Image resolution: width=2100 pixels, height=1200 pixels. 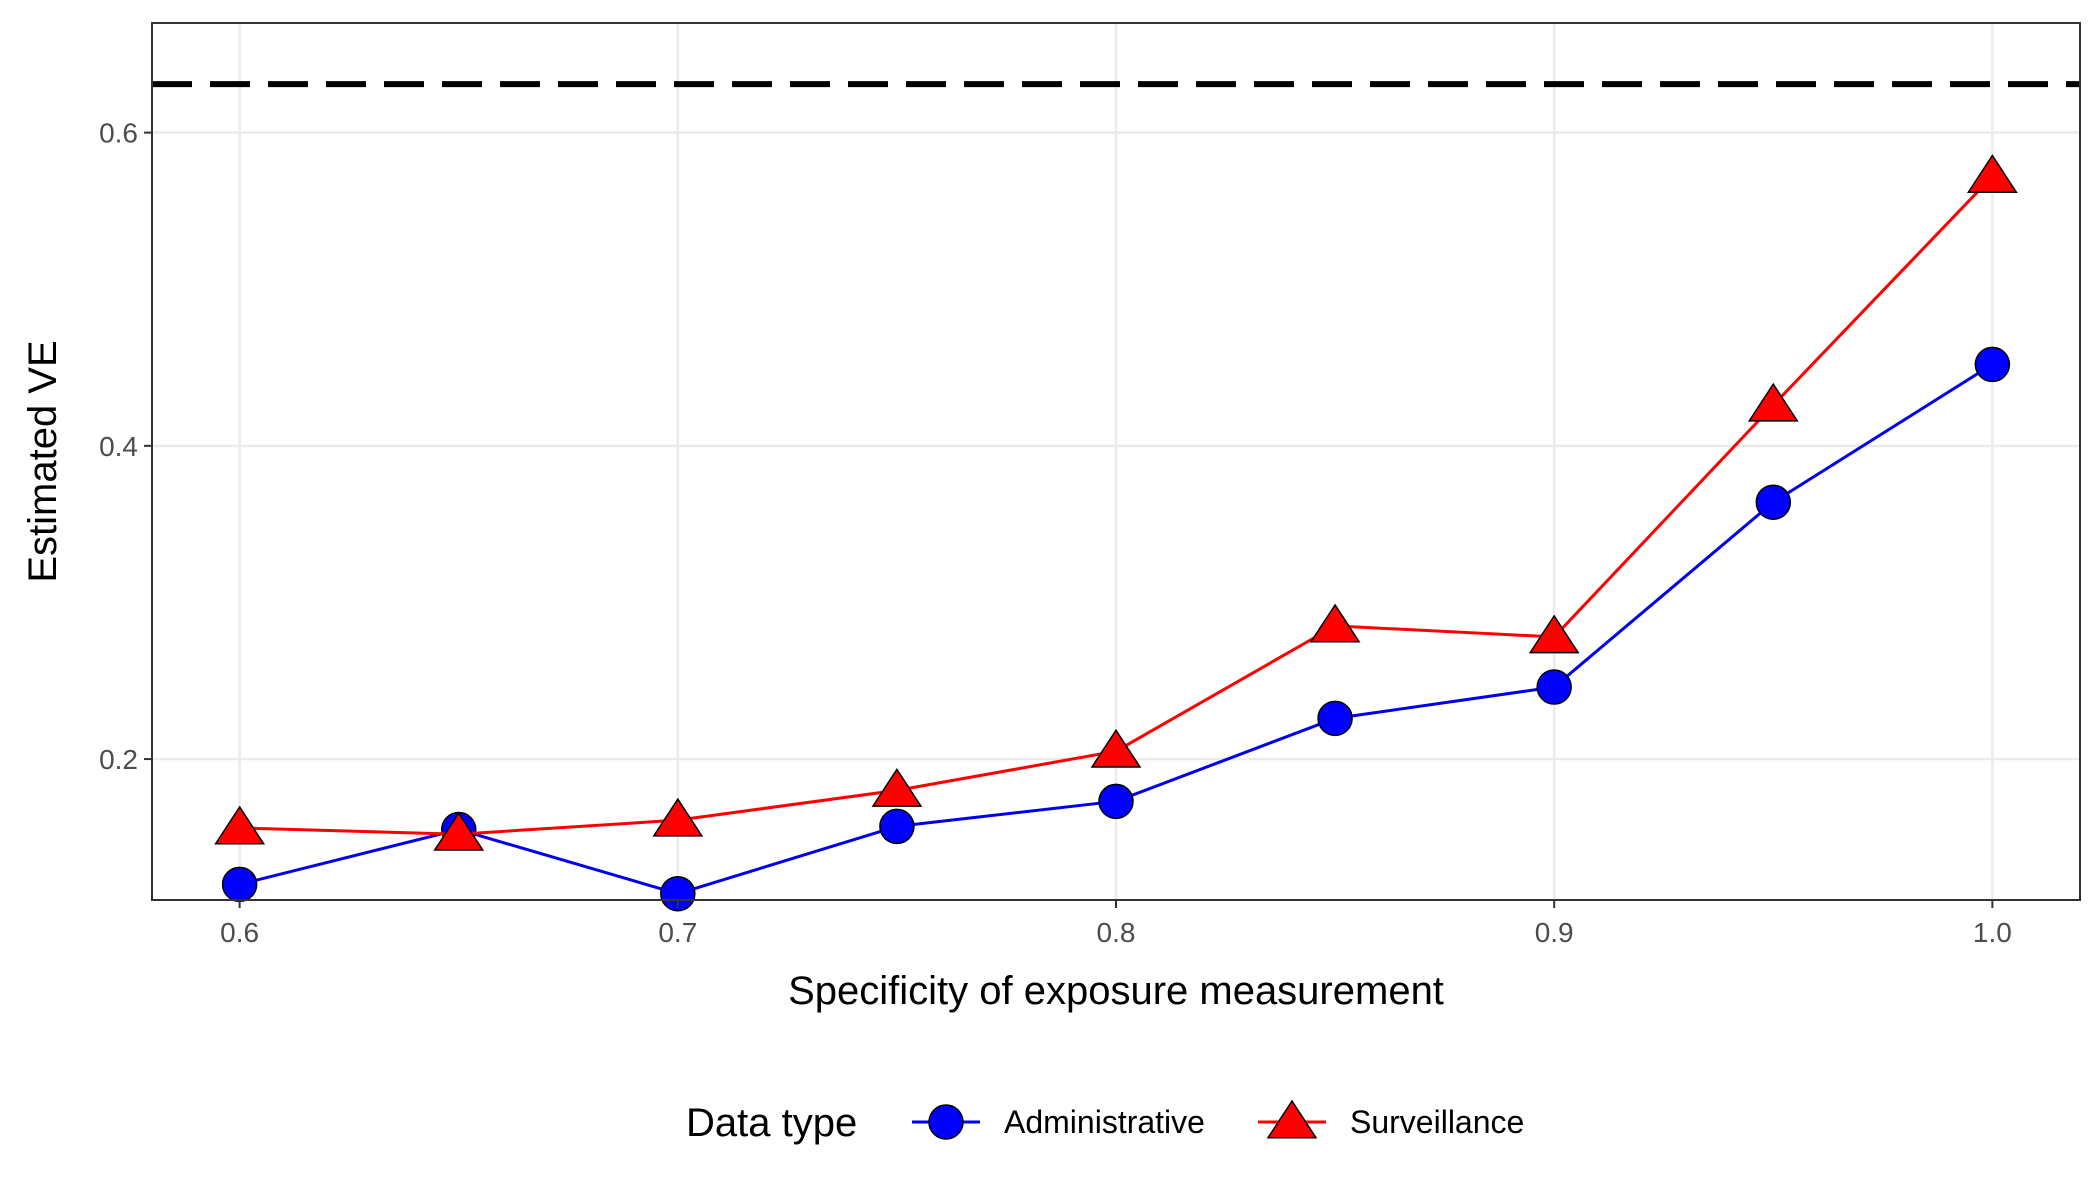 I want to click on legend-key-circle-icon, so click(x=946, y=1122).